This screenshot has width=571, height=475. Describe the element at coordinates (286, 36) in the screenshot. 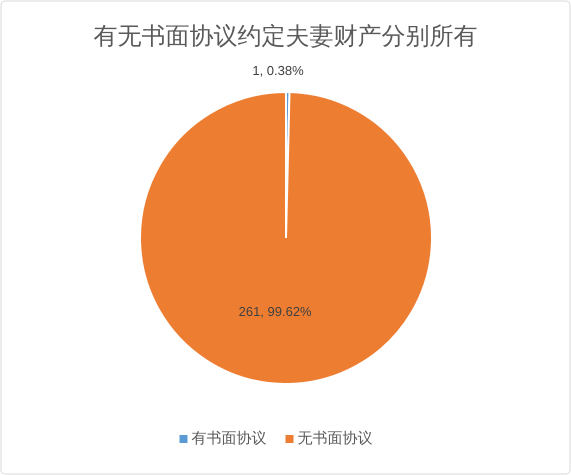

I see `chart-title: 有无书面协议约定夫妻财产分别所有` at that location.